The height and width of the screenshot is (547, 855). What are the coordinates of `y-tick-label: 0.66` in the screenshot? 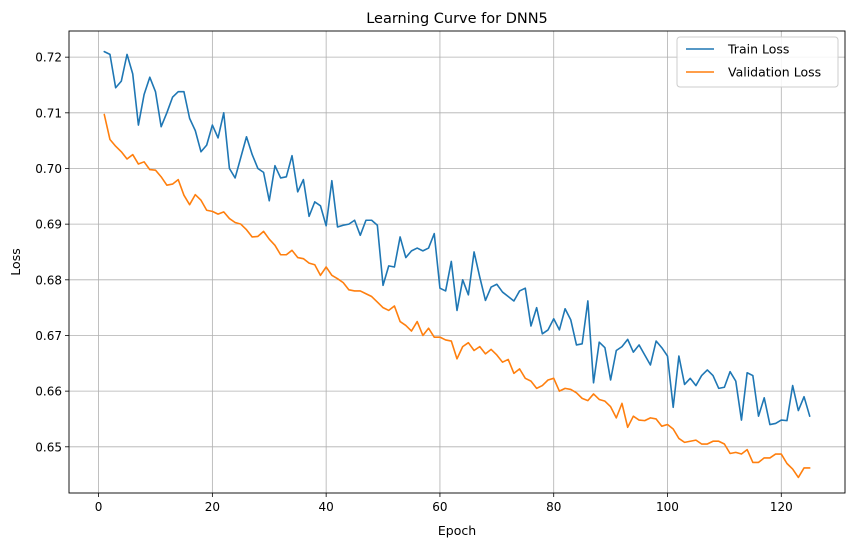 It's located at (48, 392).